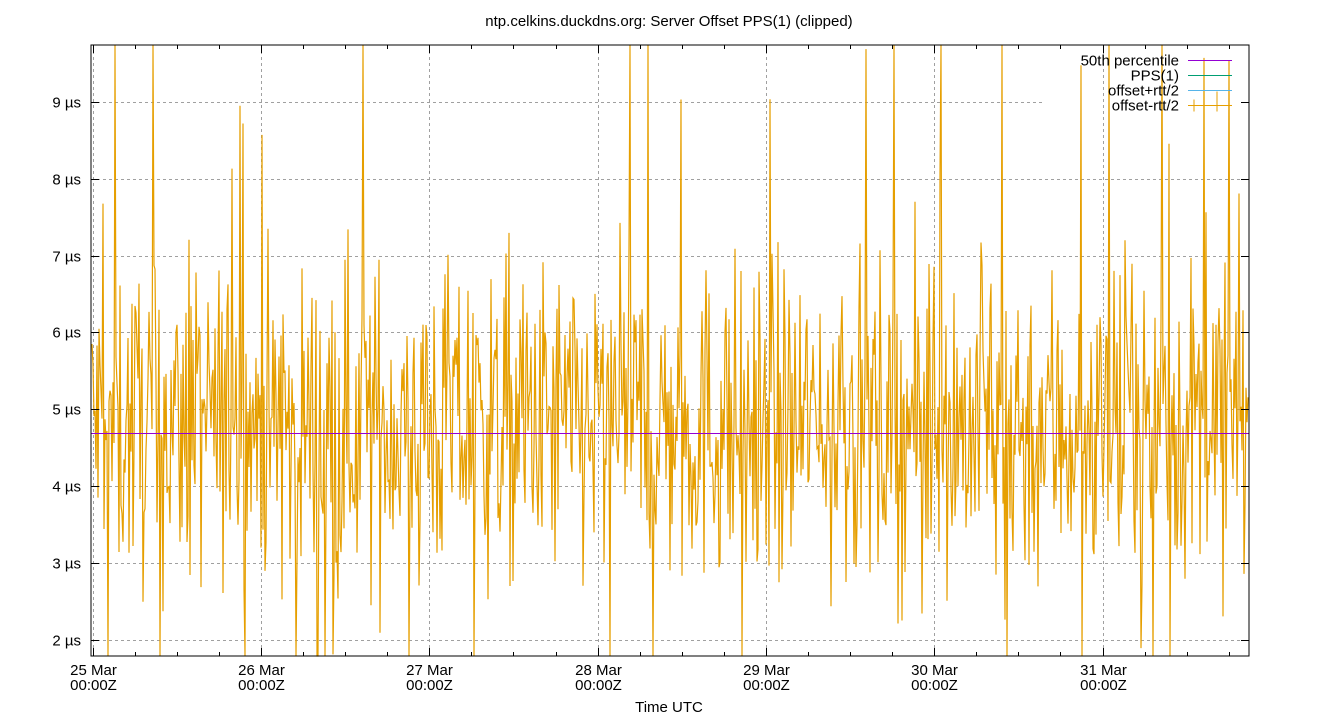 This screenshot has height=720, width=1340. What do you see at coordinates (1103, 670) in the screenshot?
I see `x-tick-label-date: 31 Mar` at bounding box center [1103, 670].